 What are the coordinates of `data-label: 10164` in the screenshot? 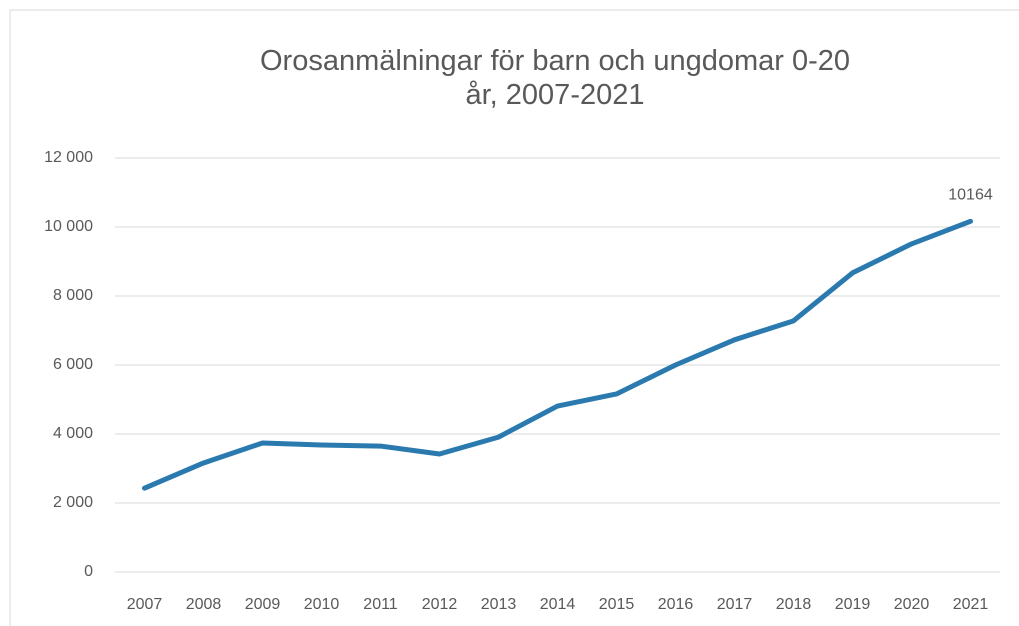 It's located at (970, 195).